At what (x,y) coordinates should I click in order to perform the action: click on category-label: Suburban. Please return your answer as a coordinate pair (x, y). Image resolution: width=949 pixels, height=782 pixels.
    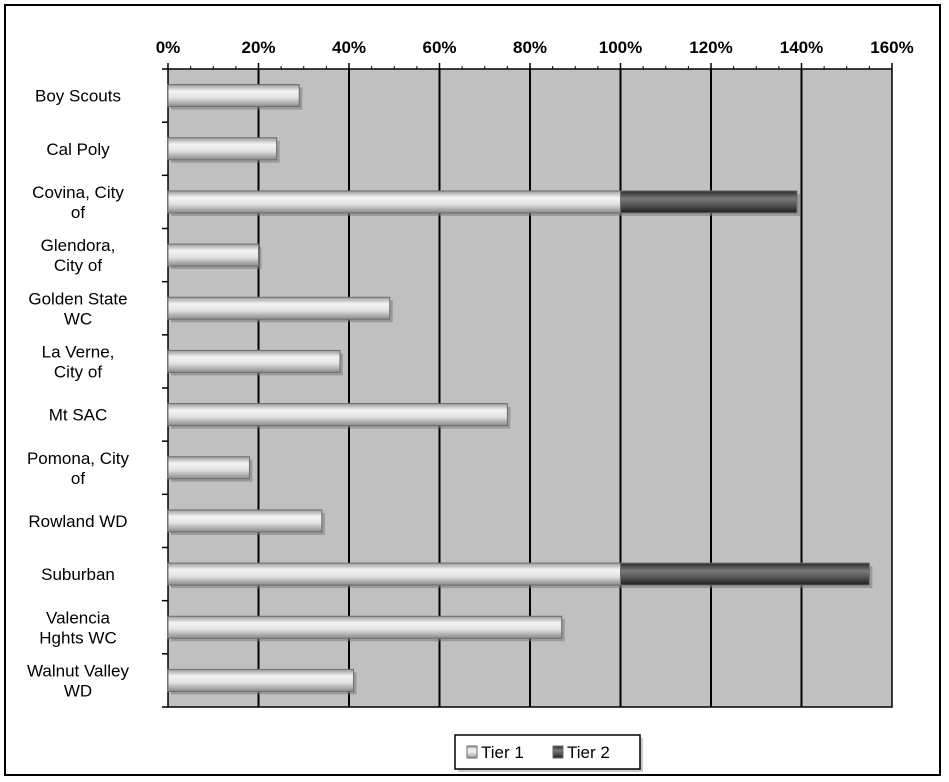
    Looking at the image, I should click on (78, 574).